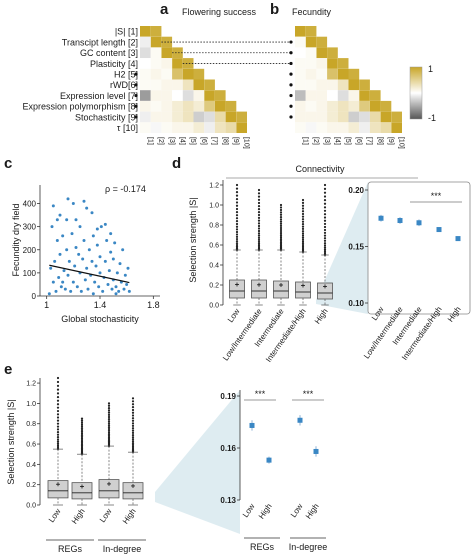  What do you see at coordinates (80, 107) in the screenshot?
I see `heatmap-row-label: Expression polymorphism [8]` at bounding box center [80, 107].